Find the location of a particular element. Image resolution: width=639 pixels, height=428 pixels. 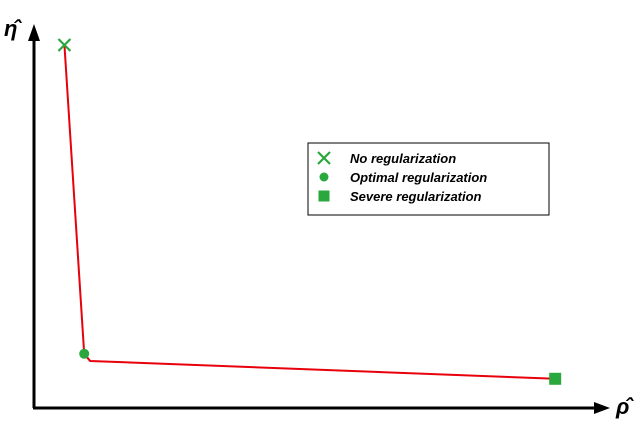

legend-box is located at coordinates (428, 179).